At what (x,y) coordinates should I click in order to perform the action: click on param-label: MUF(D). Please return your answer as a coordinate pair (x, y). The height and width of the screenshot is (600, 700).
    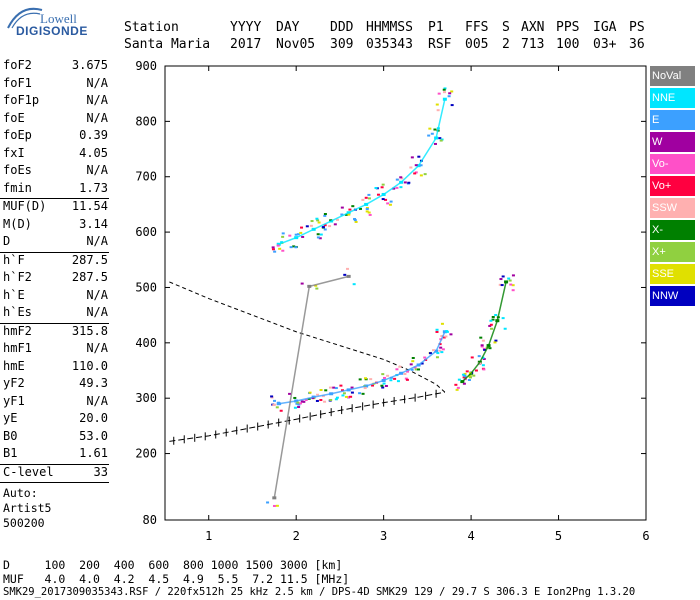
    Looking at the image, I should click on (25, 206).